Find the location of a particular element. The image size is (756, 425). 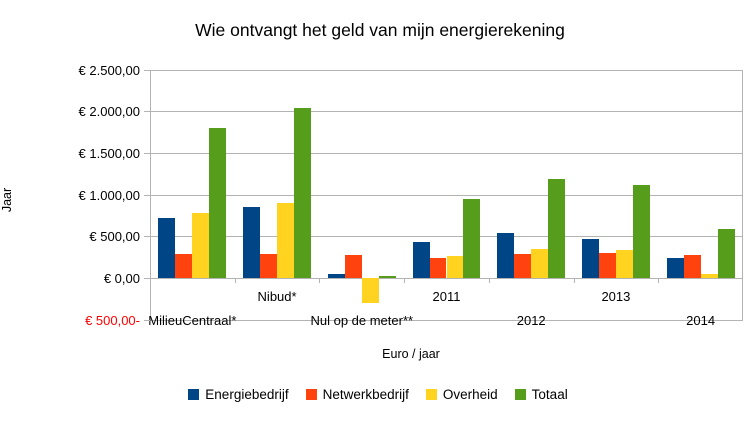

bar-netwerkbedrijf-nibud- is located at coordinates (269, 266).